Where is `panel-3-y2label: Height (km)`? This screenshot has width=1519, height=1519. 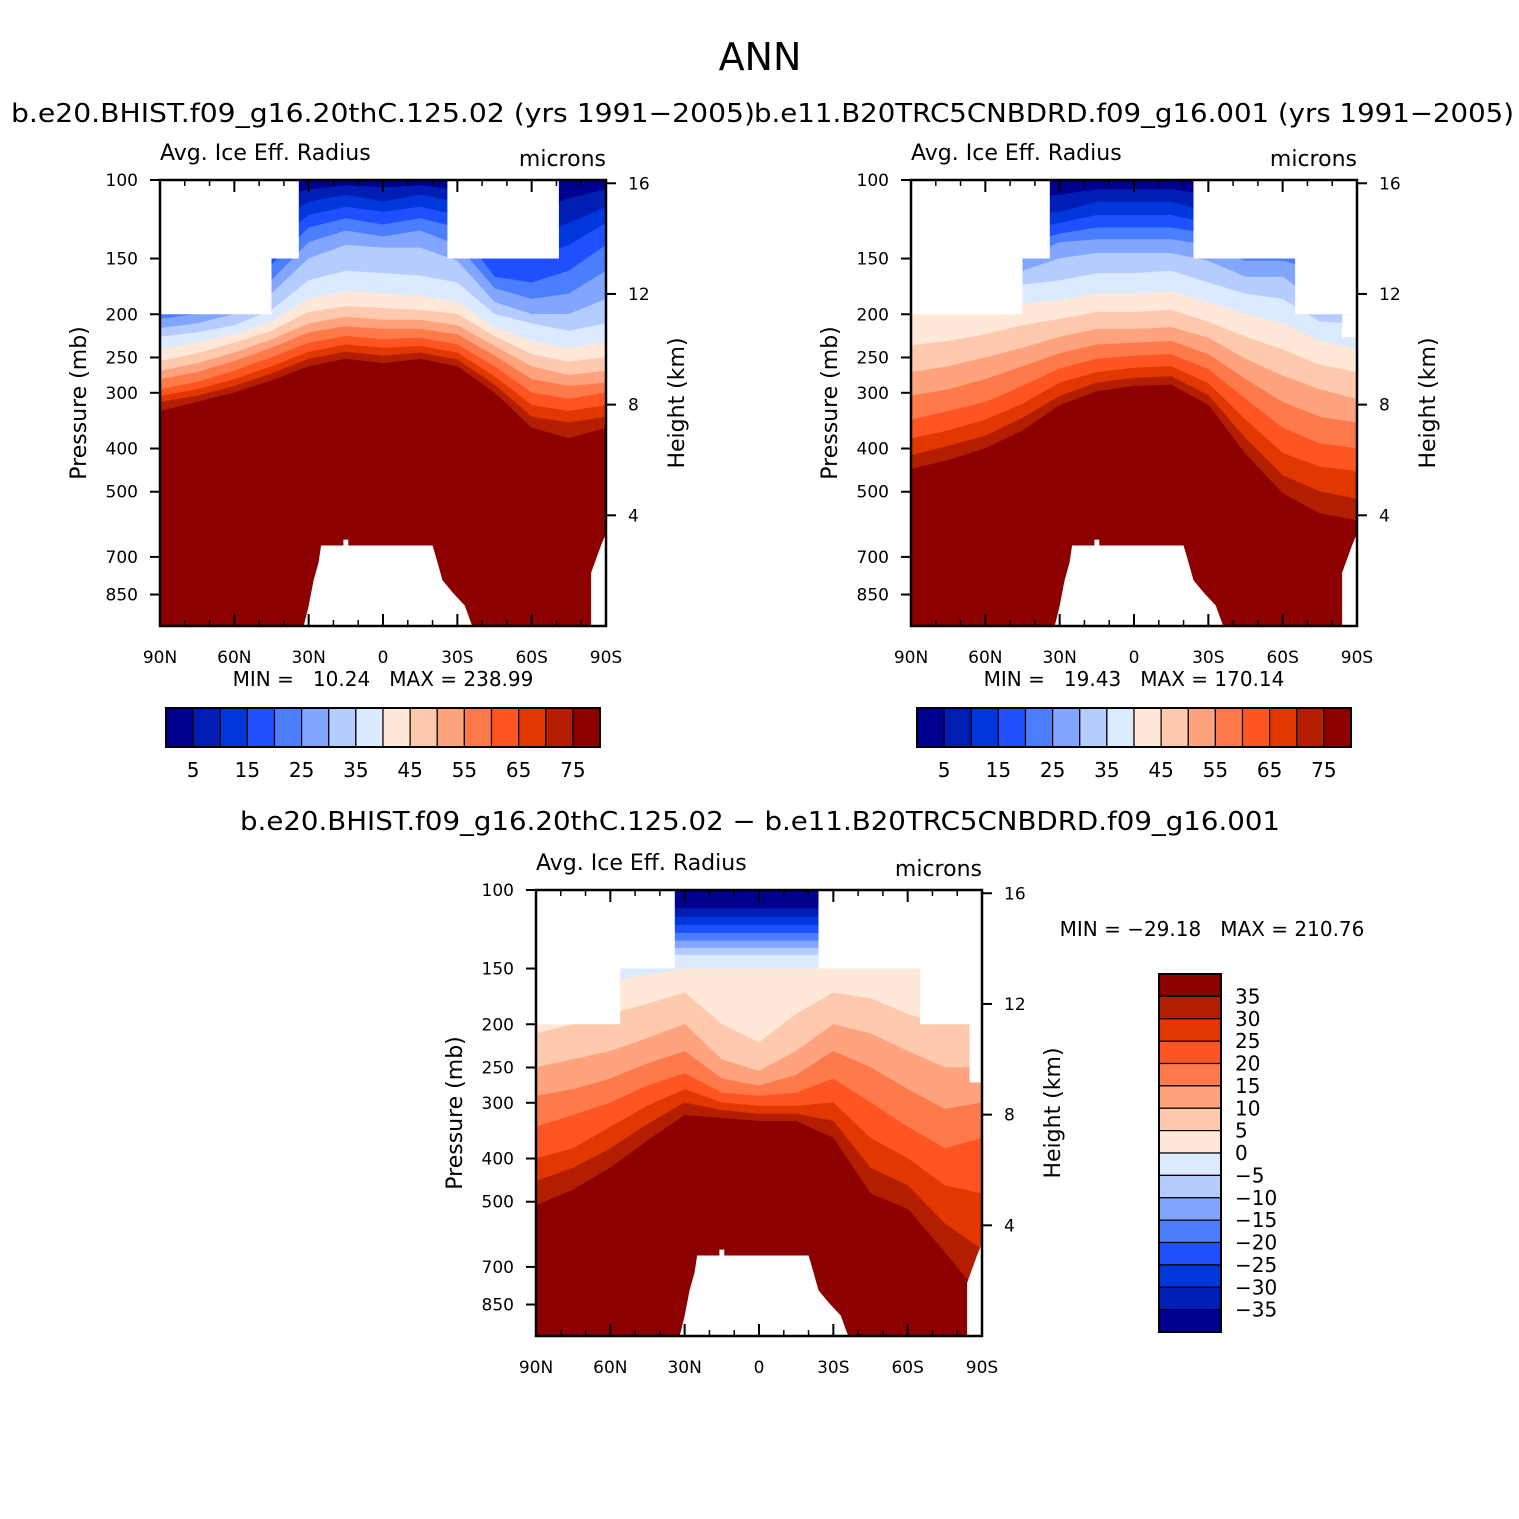 panel-3-y2label: Height (km) is located at coordinates (1053, 1112).